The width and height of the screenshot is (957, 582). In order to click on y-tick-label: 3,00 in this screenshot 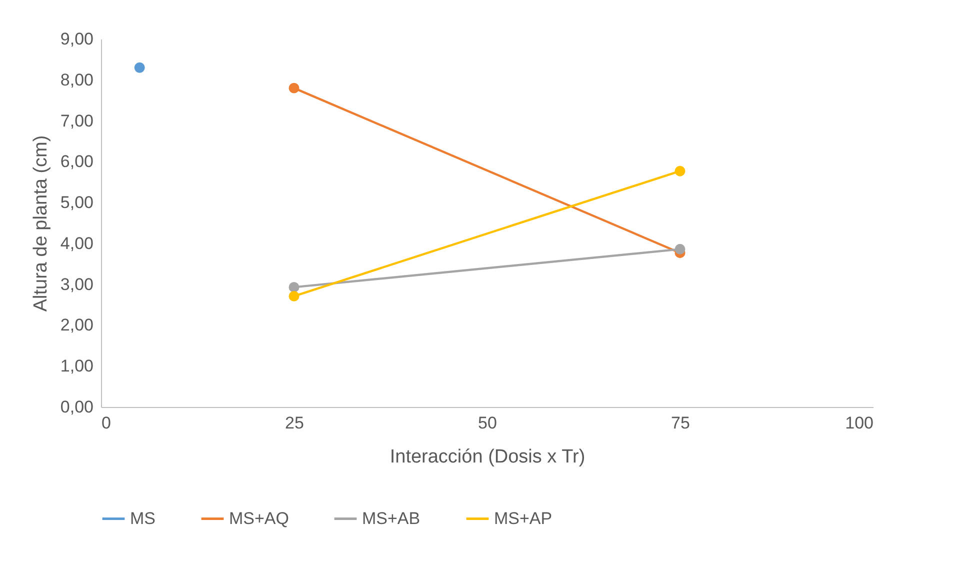, I will do `click(77, 284)`.